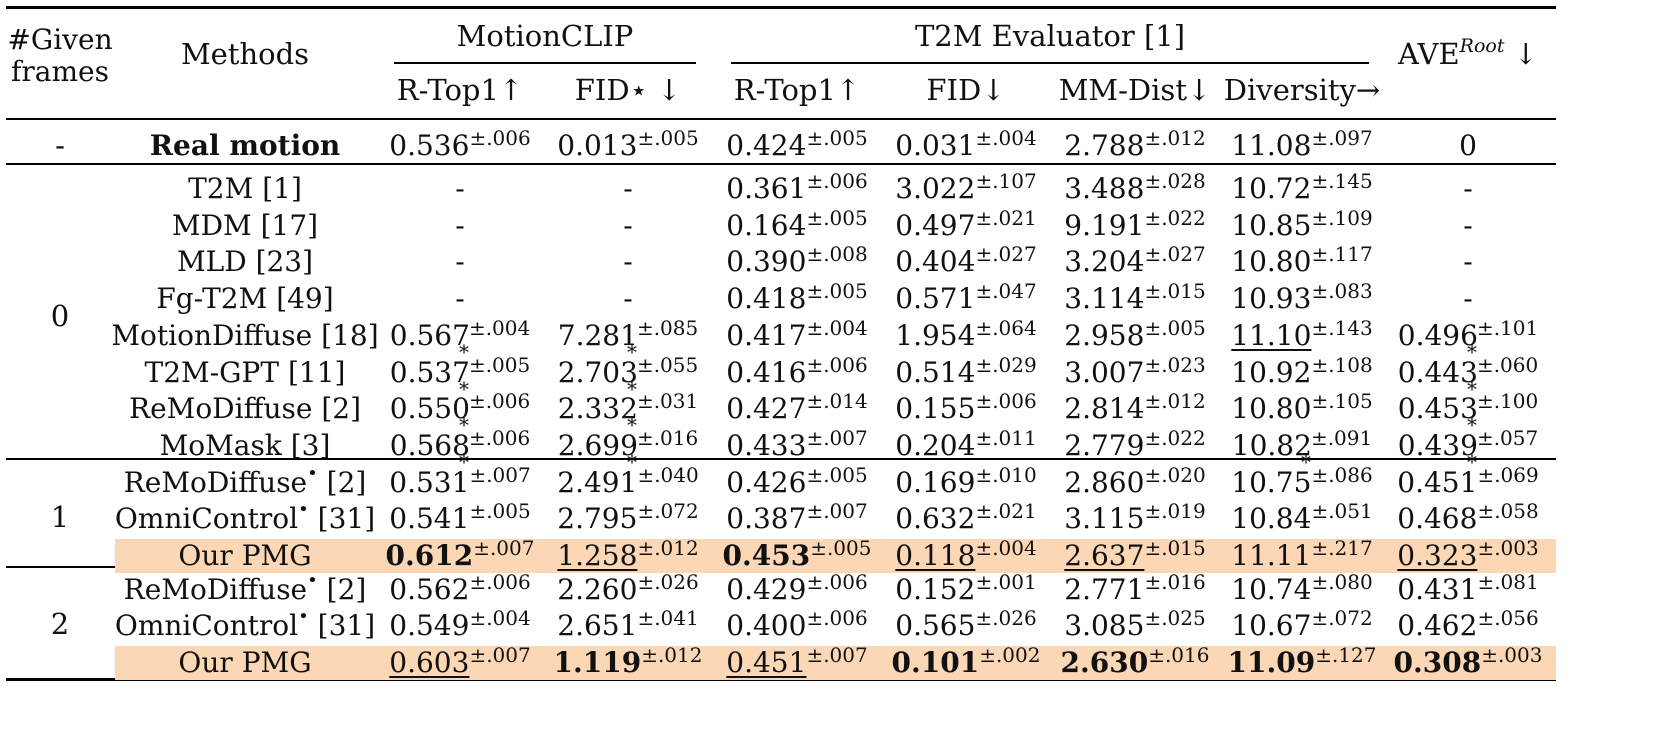  I want to click on table-cell: 3.085±.025, so click(1135, 624).